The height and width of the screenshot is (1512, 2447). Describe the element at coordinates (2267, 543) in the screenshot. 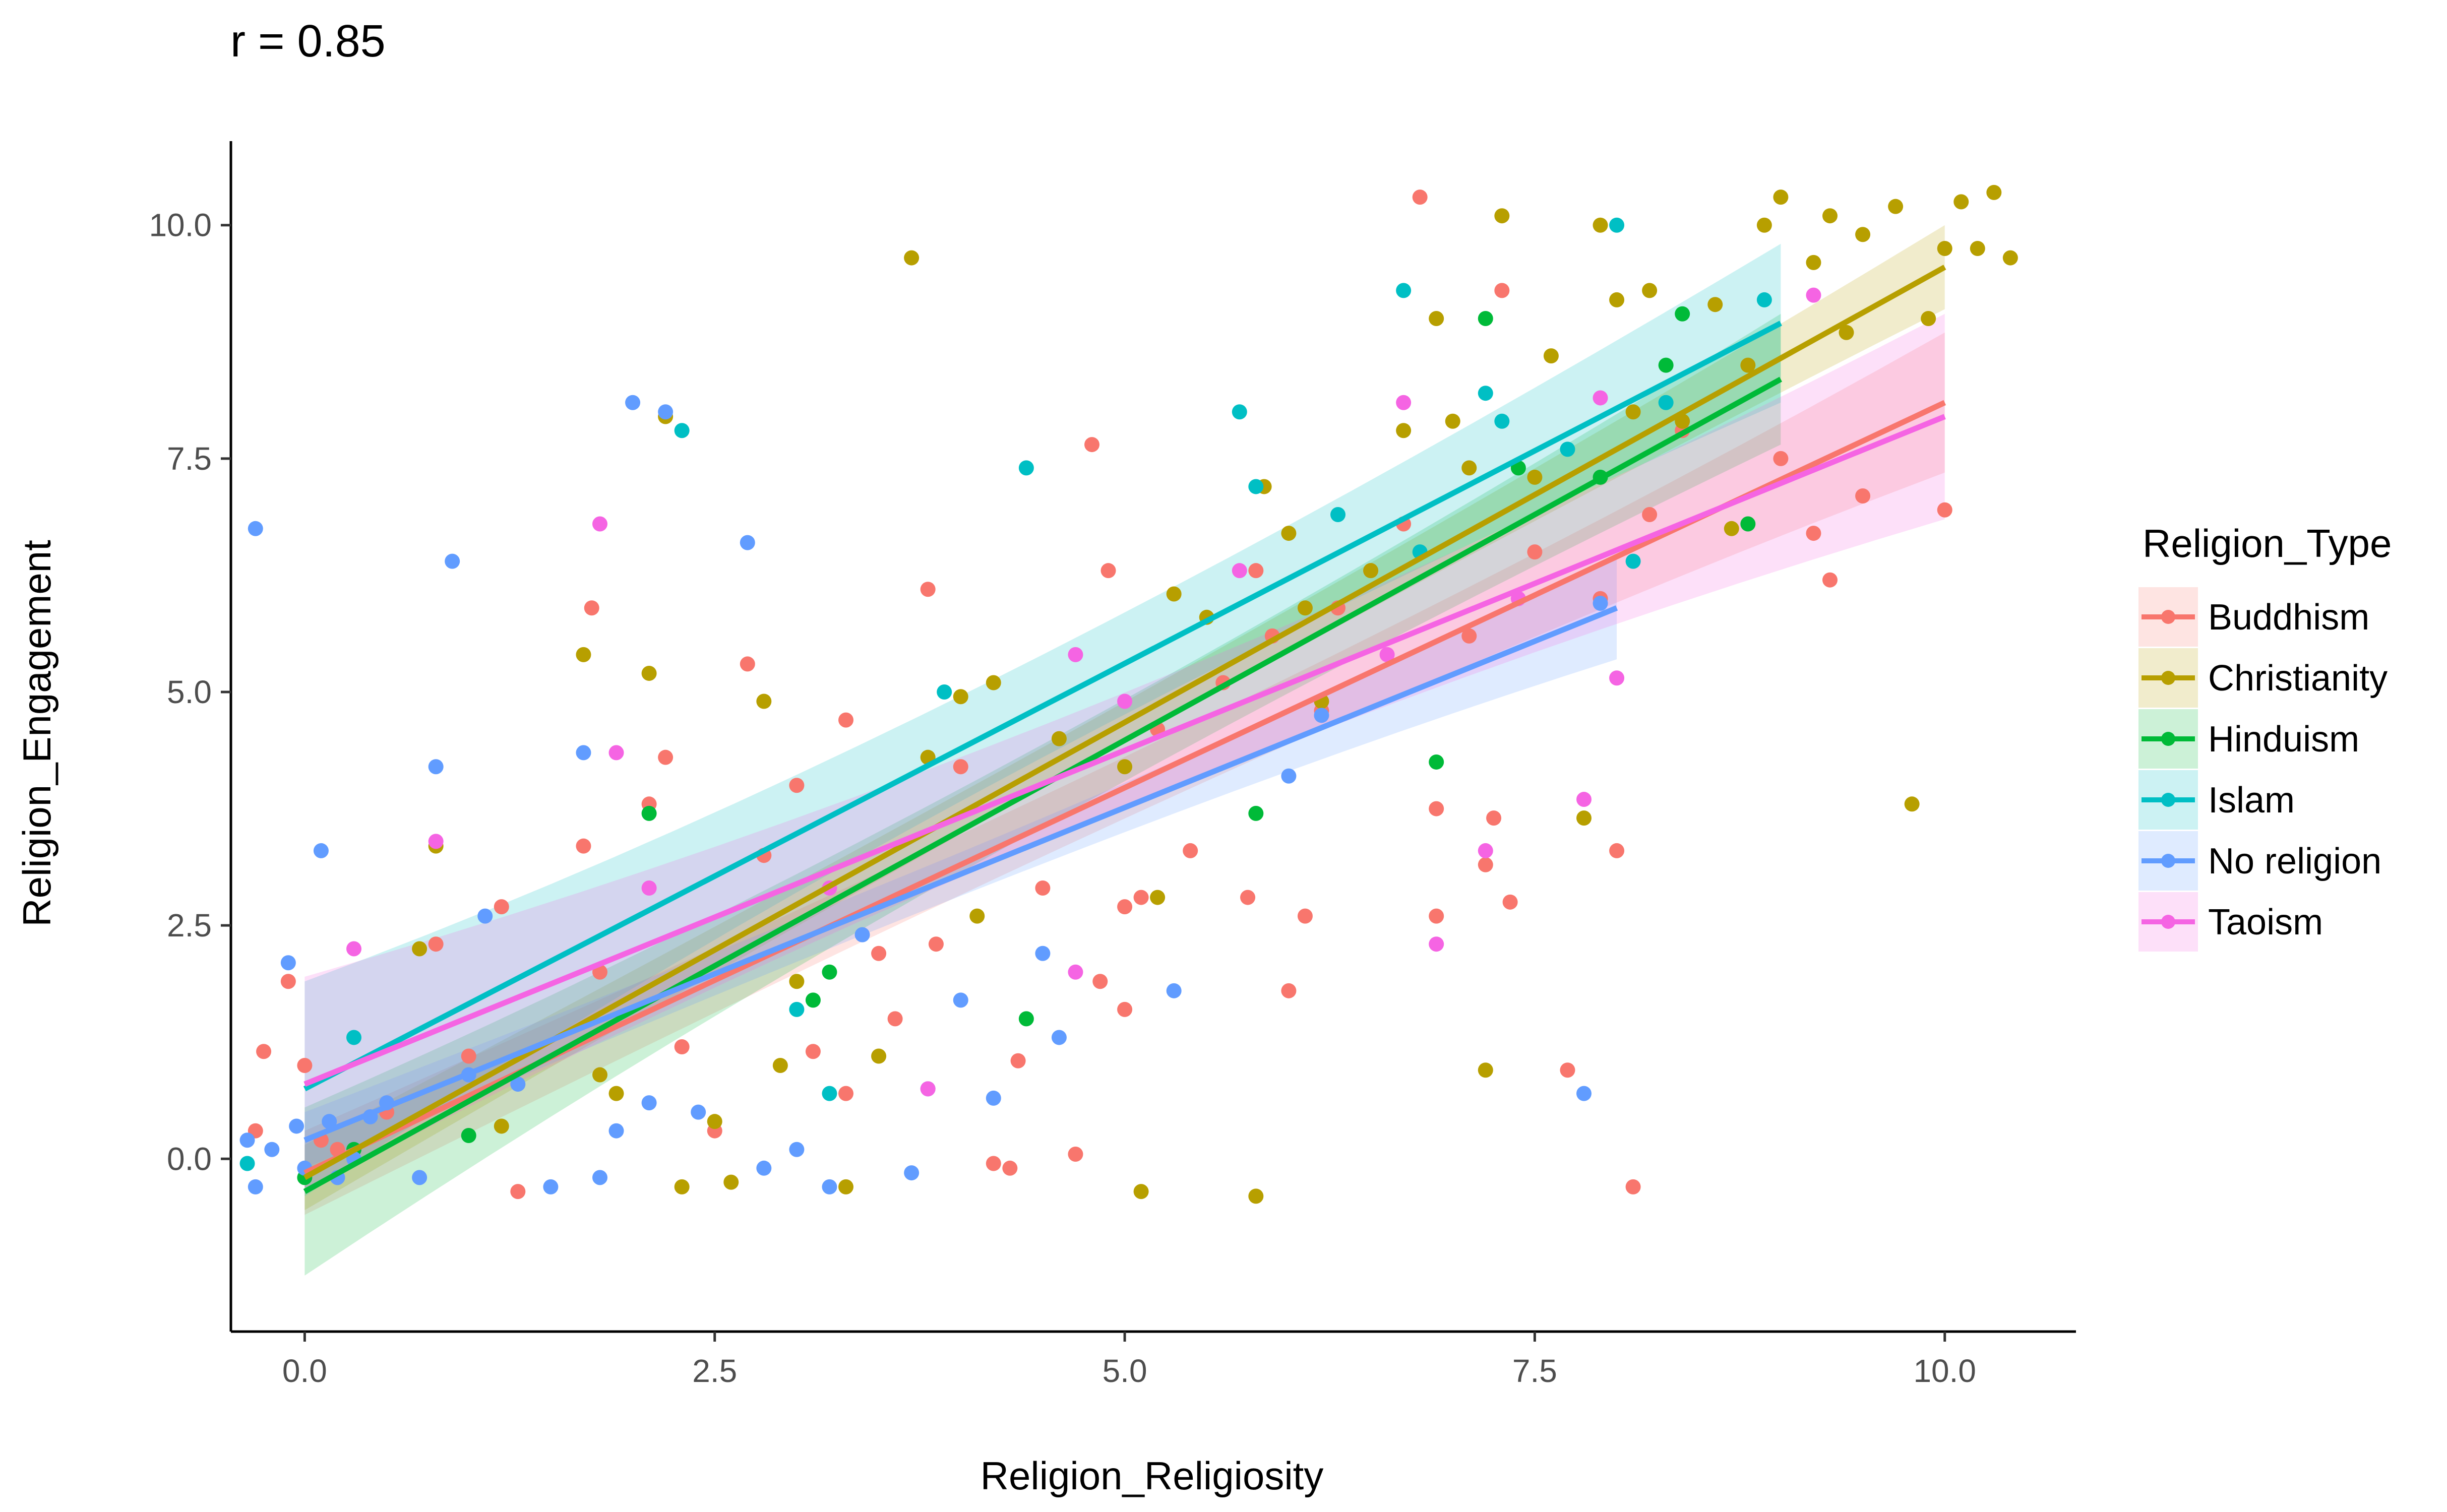

I see `legend-title: Religion_Type` at that location.